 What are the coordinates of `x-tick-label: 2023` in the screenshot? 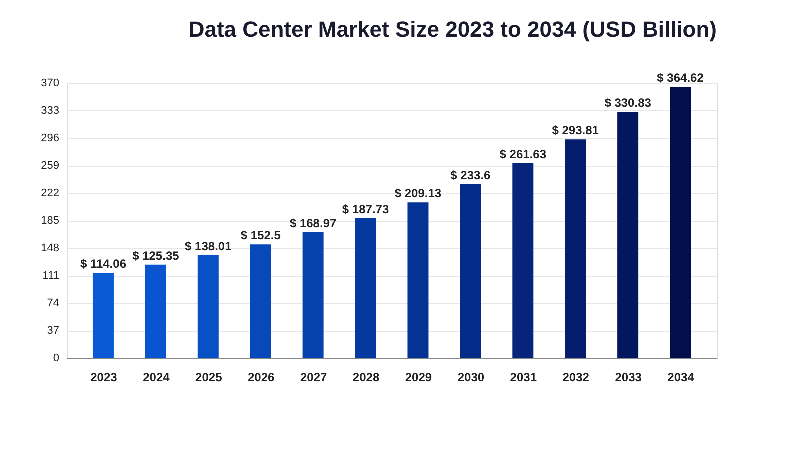 It's located at (104, 377).